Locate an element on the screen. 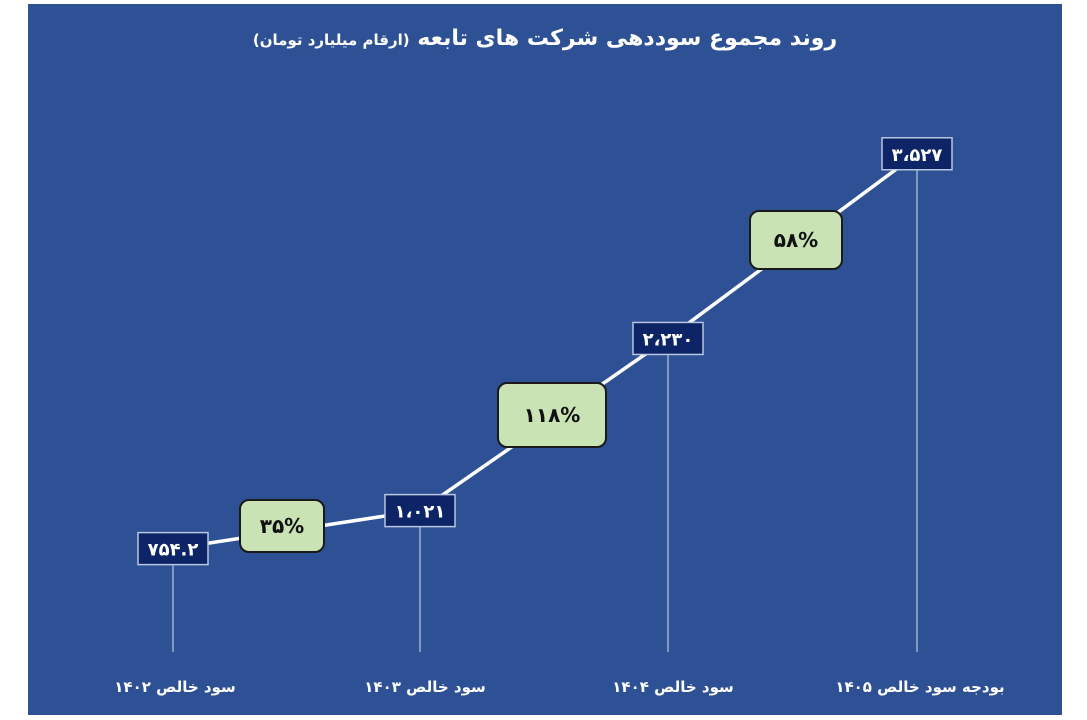  category-label: سود خالص ۱۴۰۴ is located at coordinates (673, 687).